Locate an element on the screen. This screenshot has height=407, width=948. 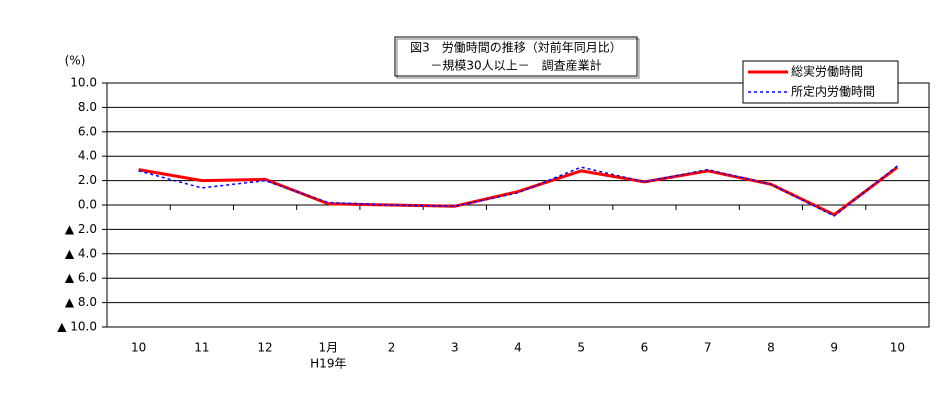
y-tick-label: ▲ 6.0 is located at coordinates (81, 278).